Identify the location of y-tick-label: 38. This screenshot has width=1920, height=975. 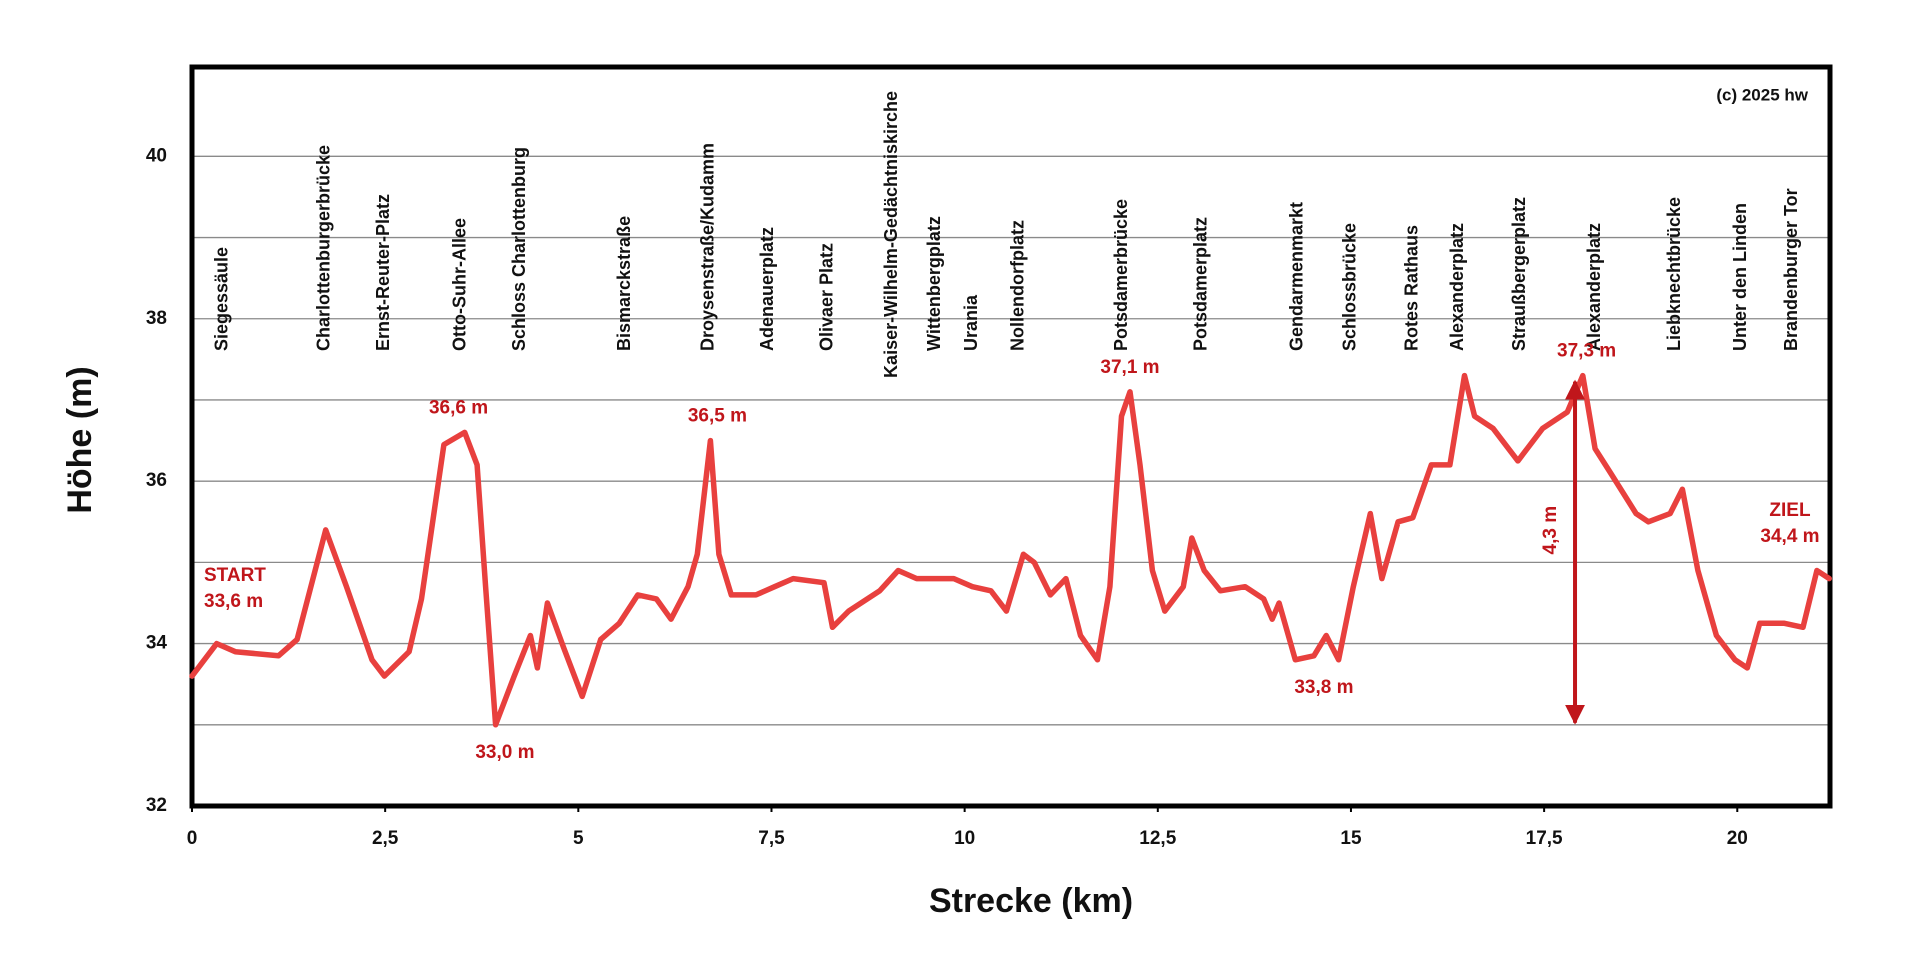
(156, 318).